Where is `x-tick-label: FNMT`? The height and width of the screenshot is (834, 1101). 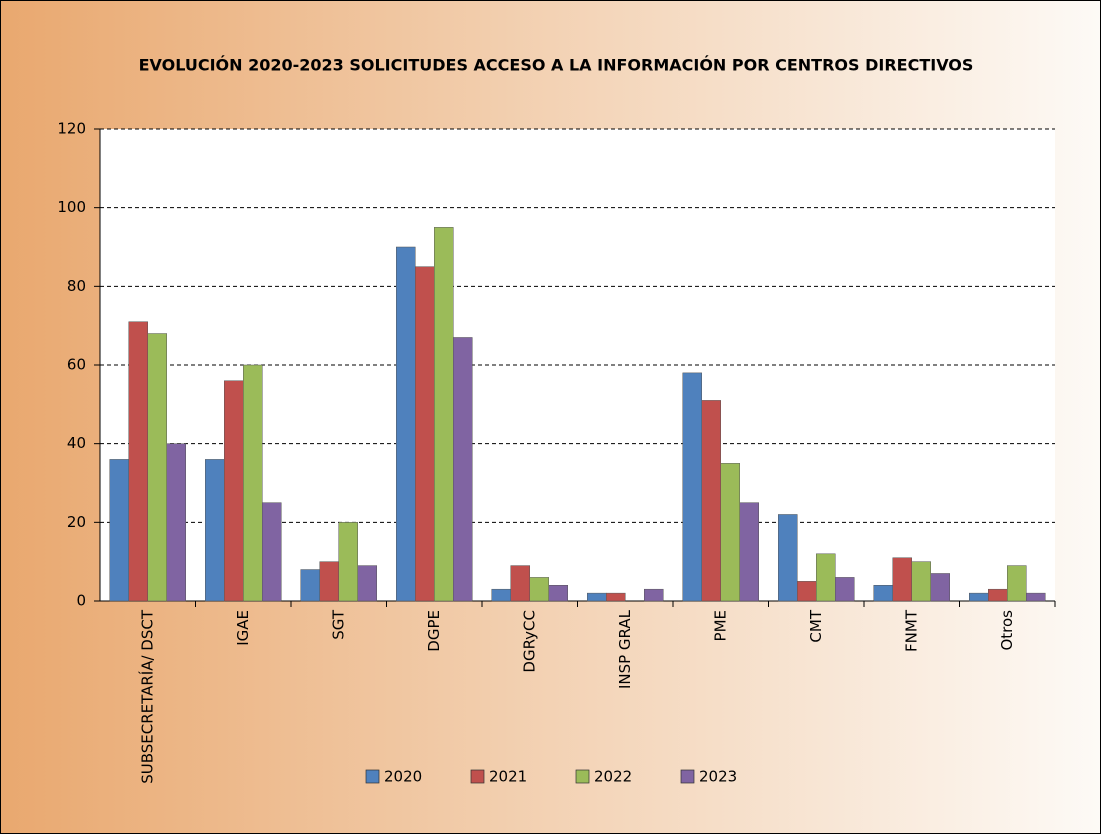 x-tick-label: FNMT is located at coordinates (911, 630).